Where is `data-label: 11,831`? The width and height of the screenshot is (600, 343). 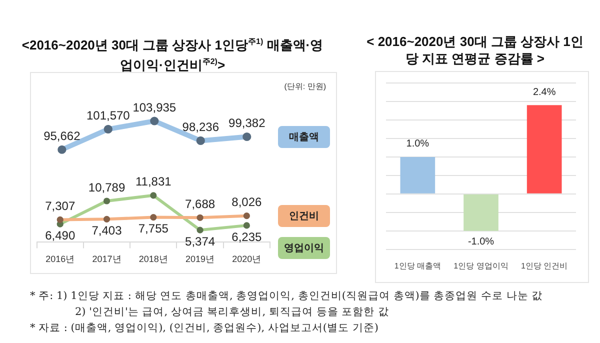
data-label: 11,831 is located at coordinates (153, 181).